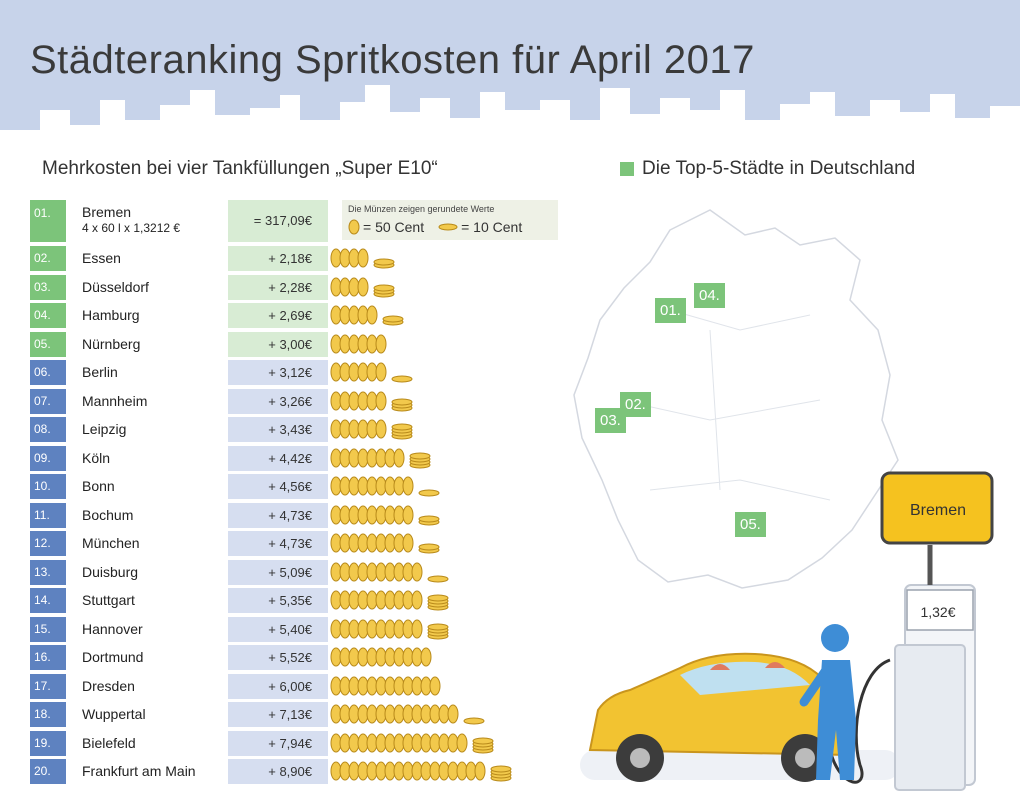 The image size is (1020, 800). Describe the element at coordinates (48, 486) in the screenshot. I see `rank-badge: 10.` at that location.